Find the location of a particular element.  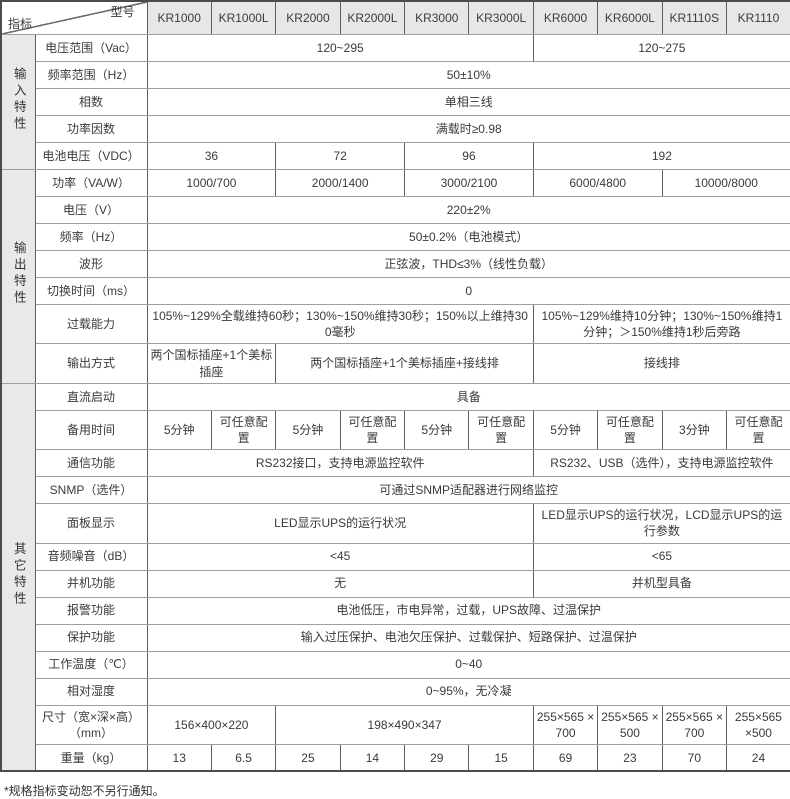

model-header-kr2000l: KR2000L is located at coordinates (372, 17).